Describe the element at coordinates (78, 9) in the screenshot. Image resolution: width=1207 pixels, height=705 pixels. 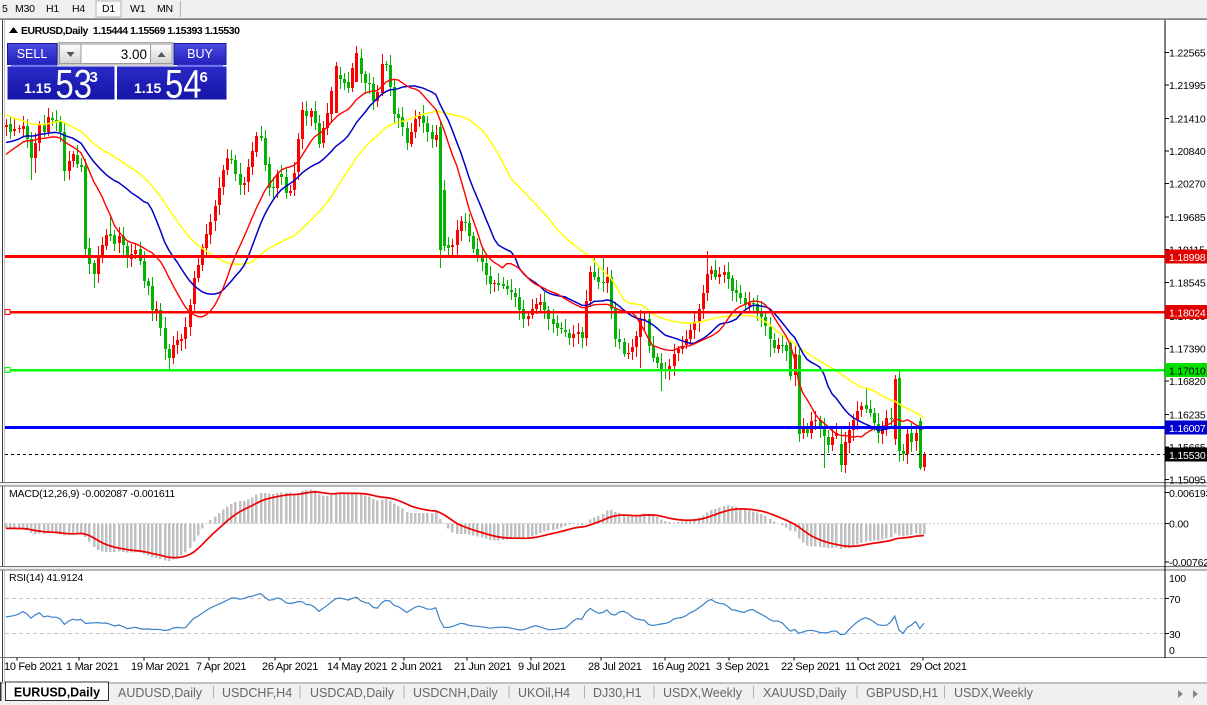
I see `svg-text: H4` at that location.